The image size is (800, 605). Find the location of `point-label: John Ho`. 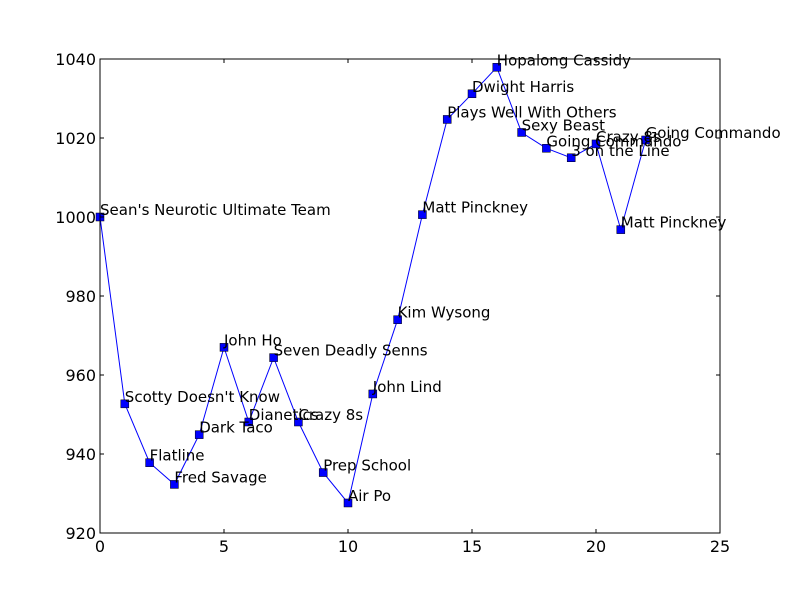

point-label: John Ho is located at coordinates (252, 340).